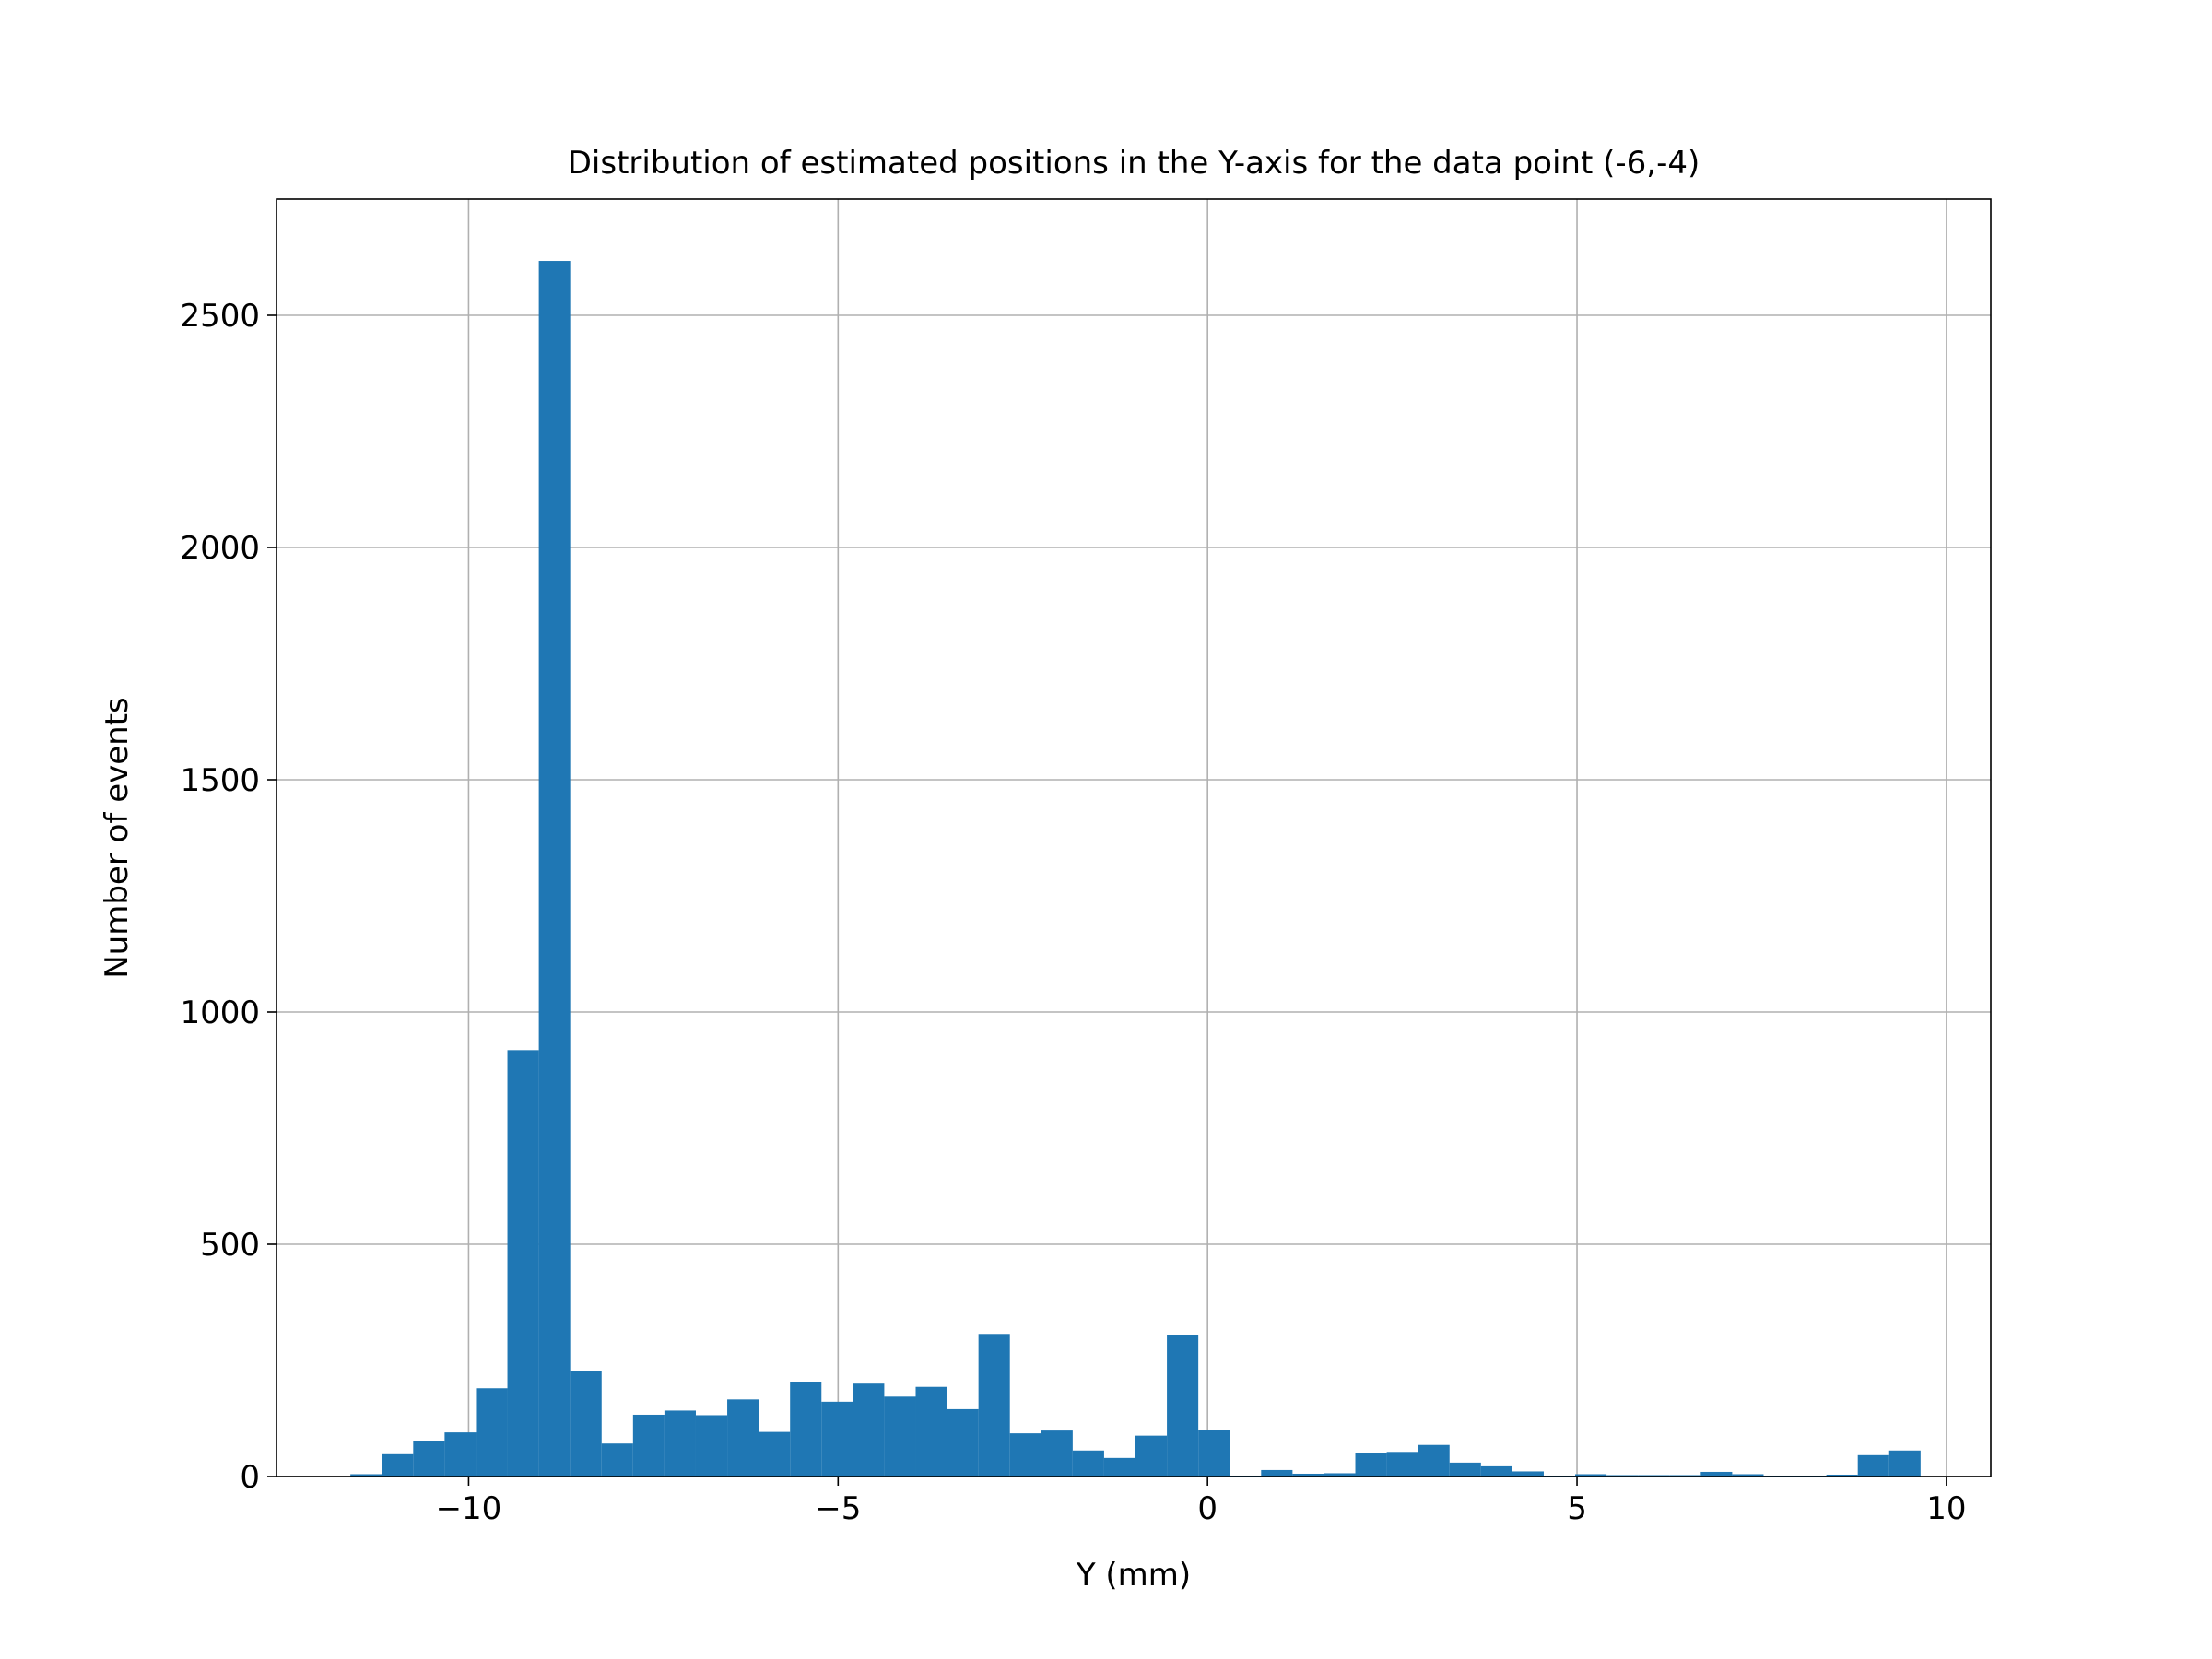 The width and height of the screenshot is (2212, 1659). I want to click on x-tick-label: −5, so click(838, 1508).